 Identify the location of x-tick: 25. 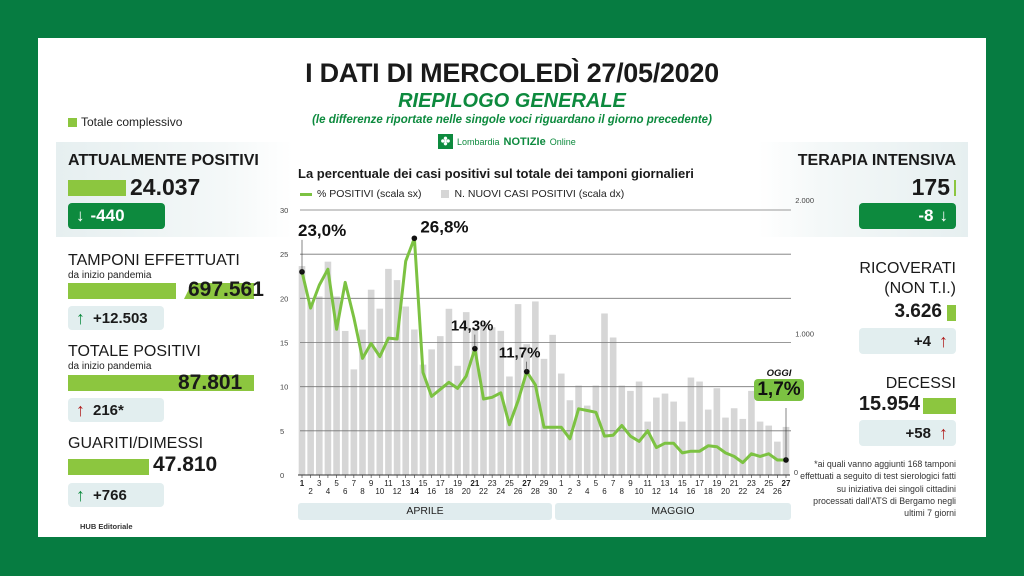
(509, 483).